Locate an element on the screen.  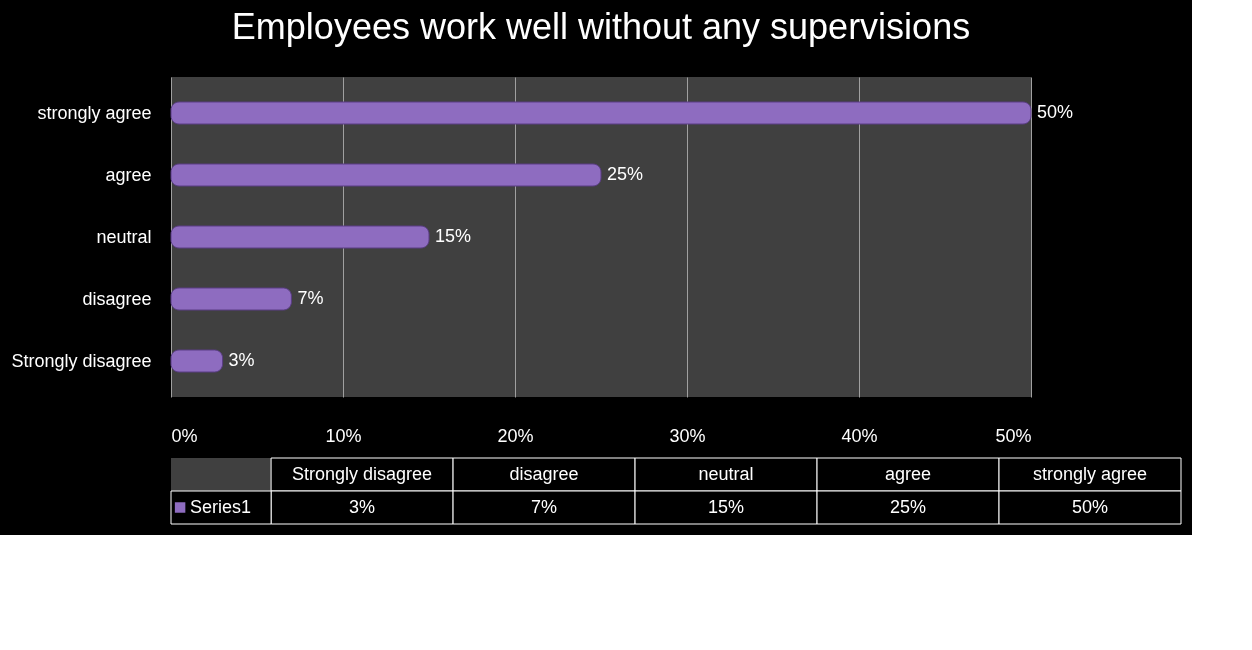
data-label: 3% is located at coordinates (241, 360).